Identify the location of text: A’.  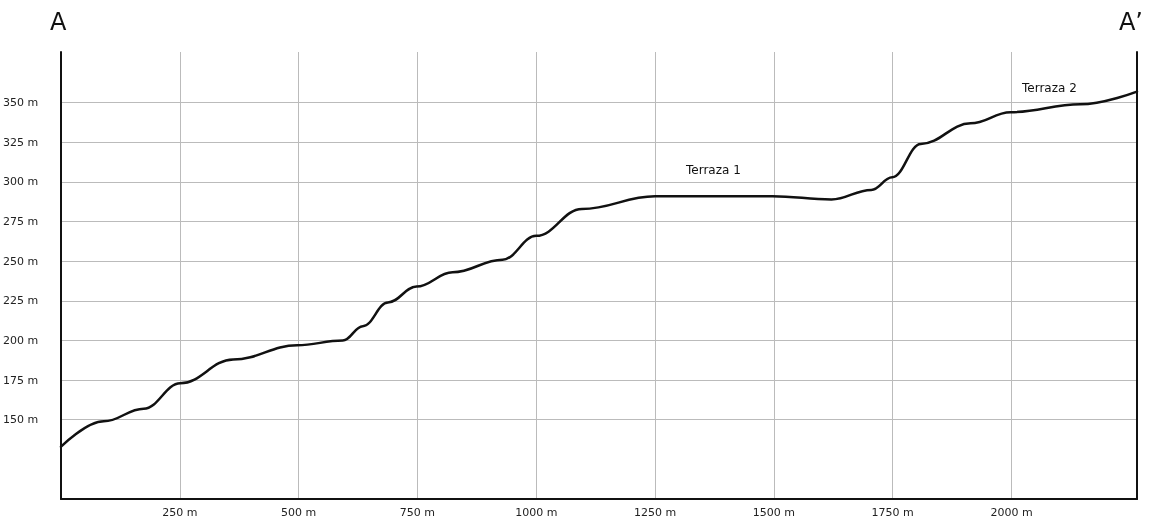
(1130, 22).